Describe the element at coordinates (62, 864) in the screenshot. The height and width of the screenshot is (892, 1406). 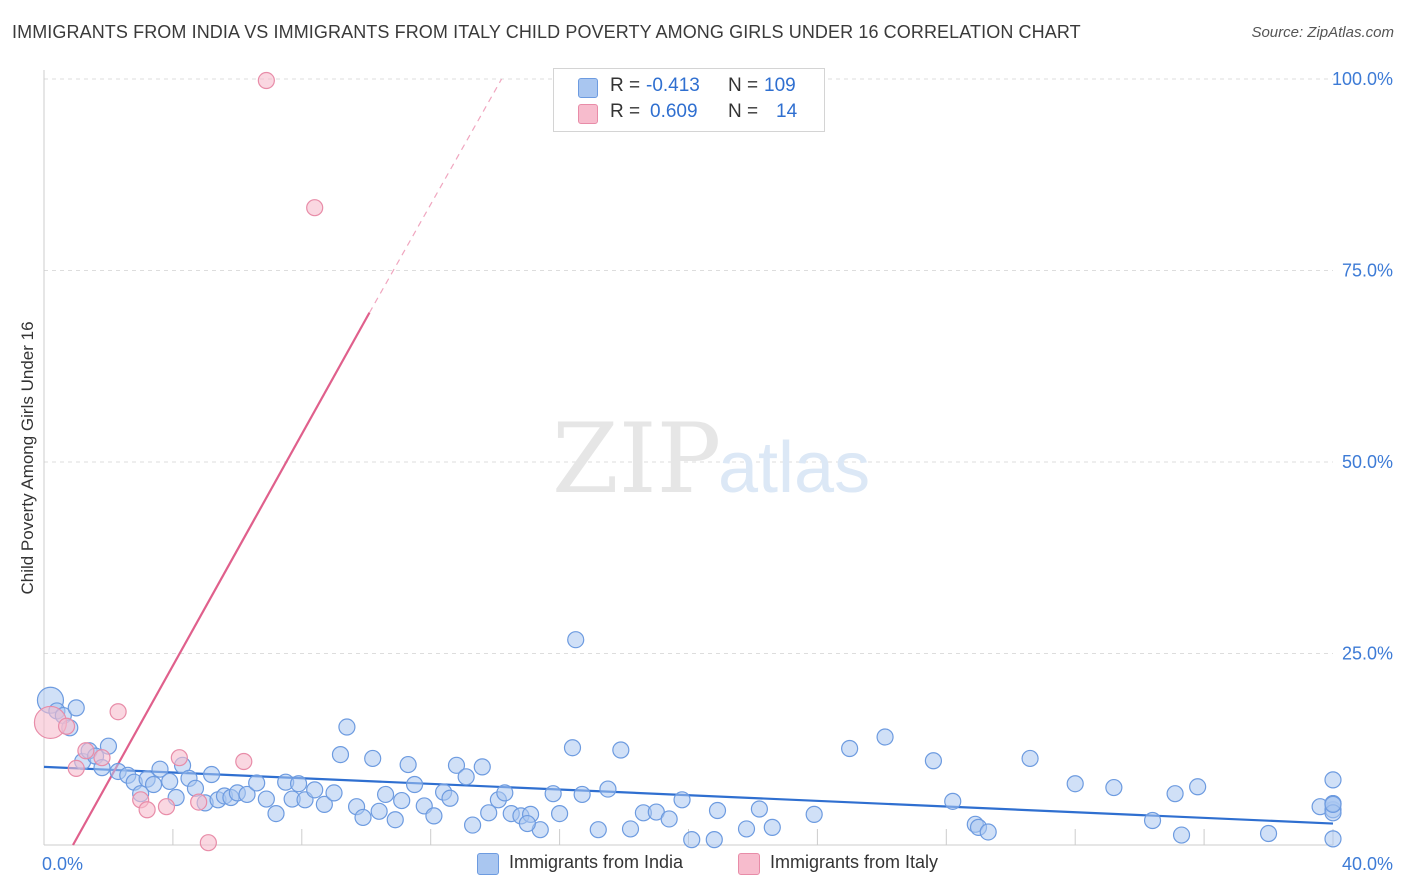
I see `x-tick-label: 0.0%` at that location.